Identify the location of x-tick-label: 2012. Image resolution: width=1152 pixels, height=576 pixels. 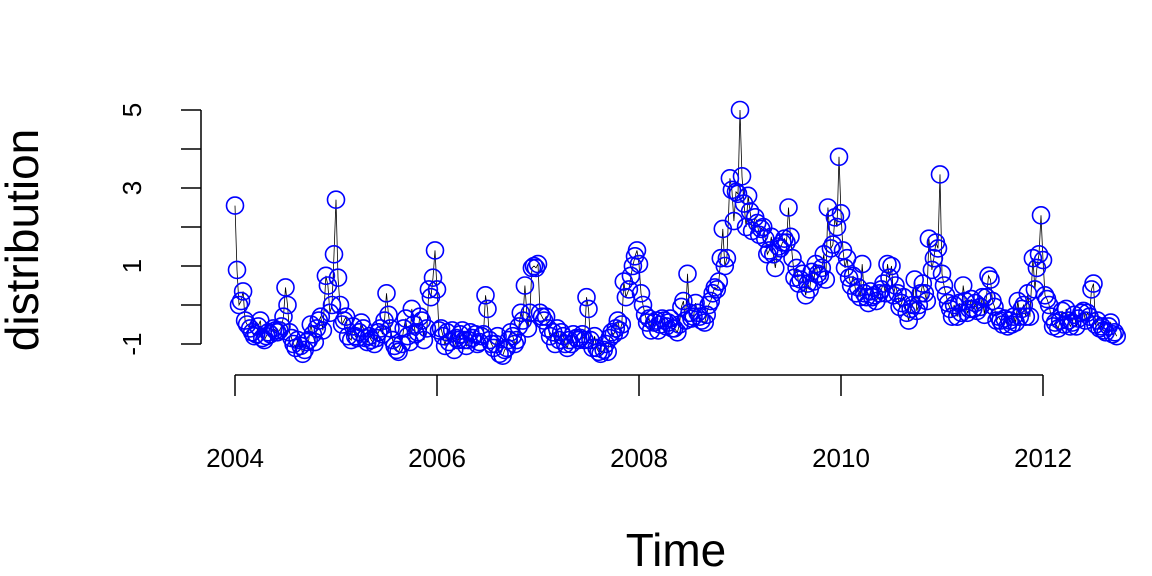
(1043, 458).